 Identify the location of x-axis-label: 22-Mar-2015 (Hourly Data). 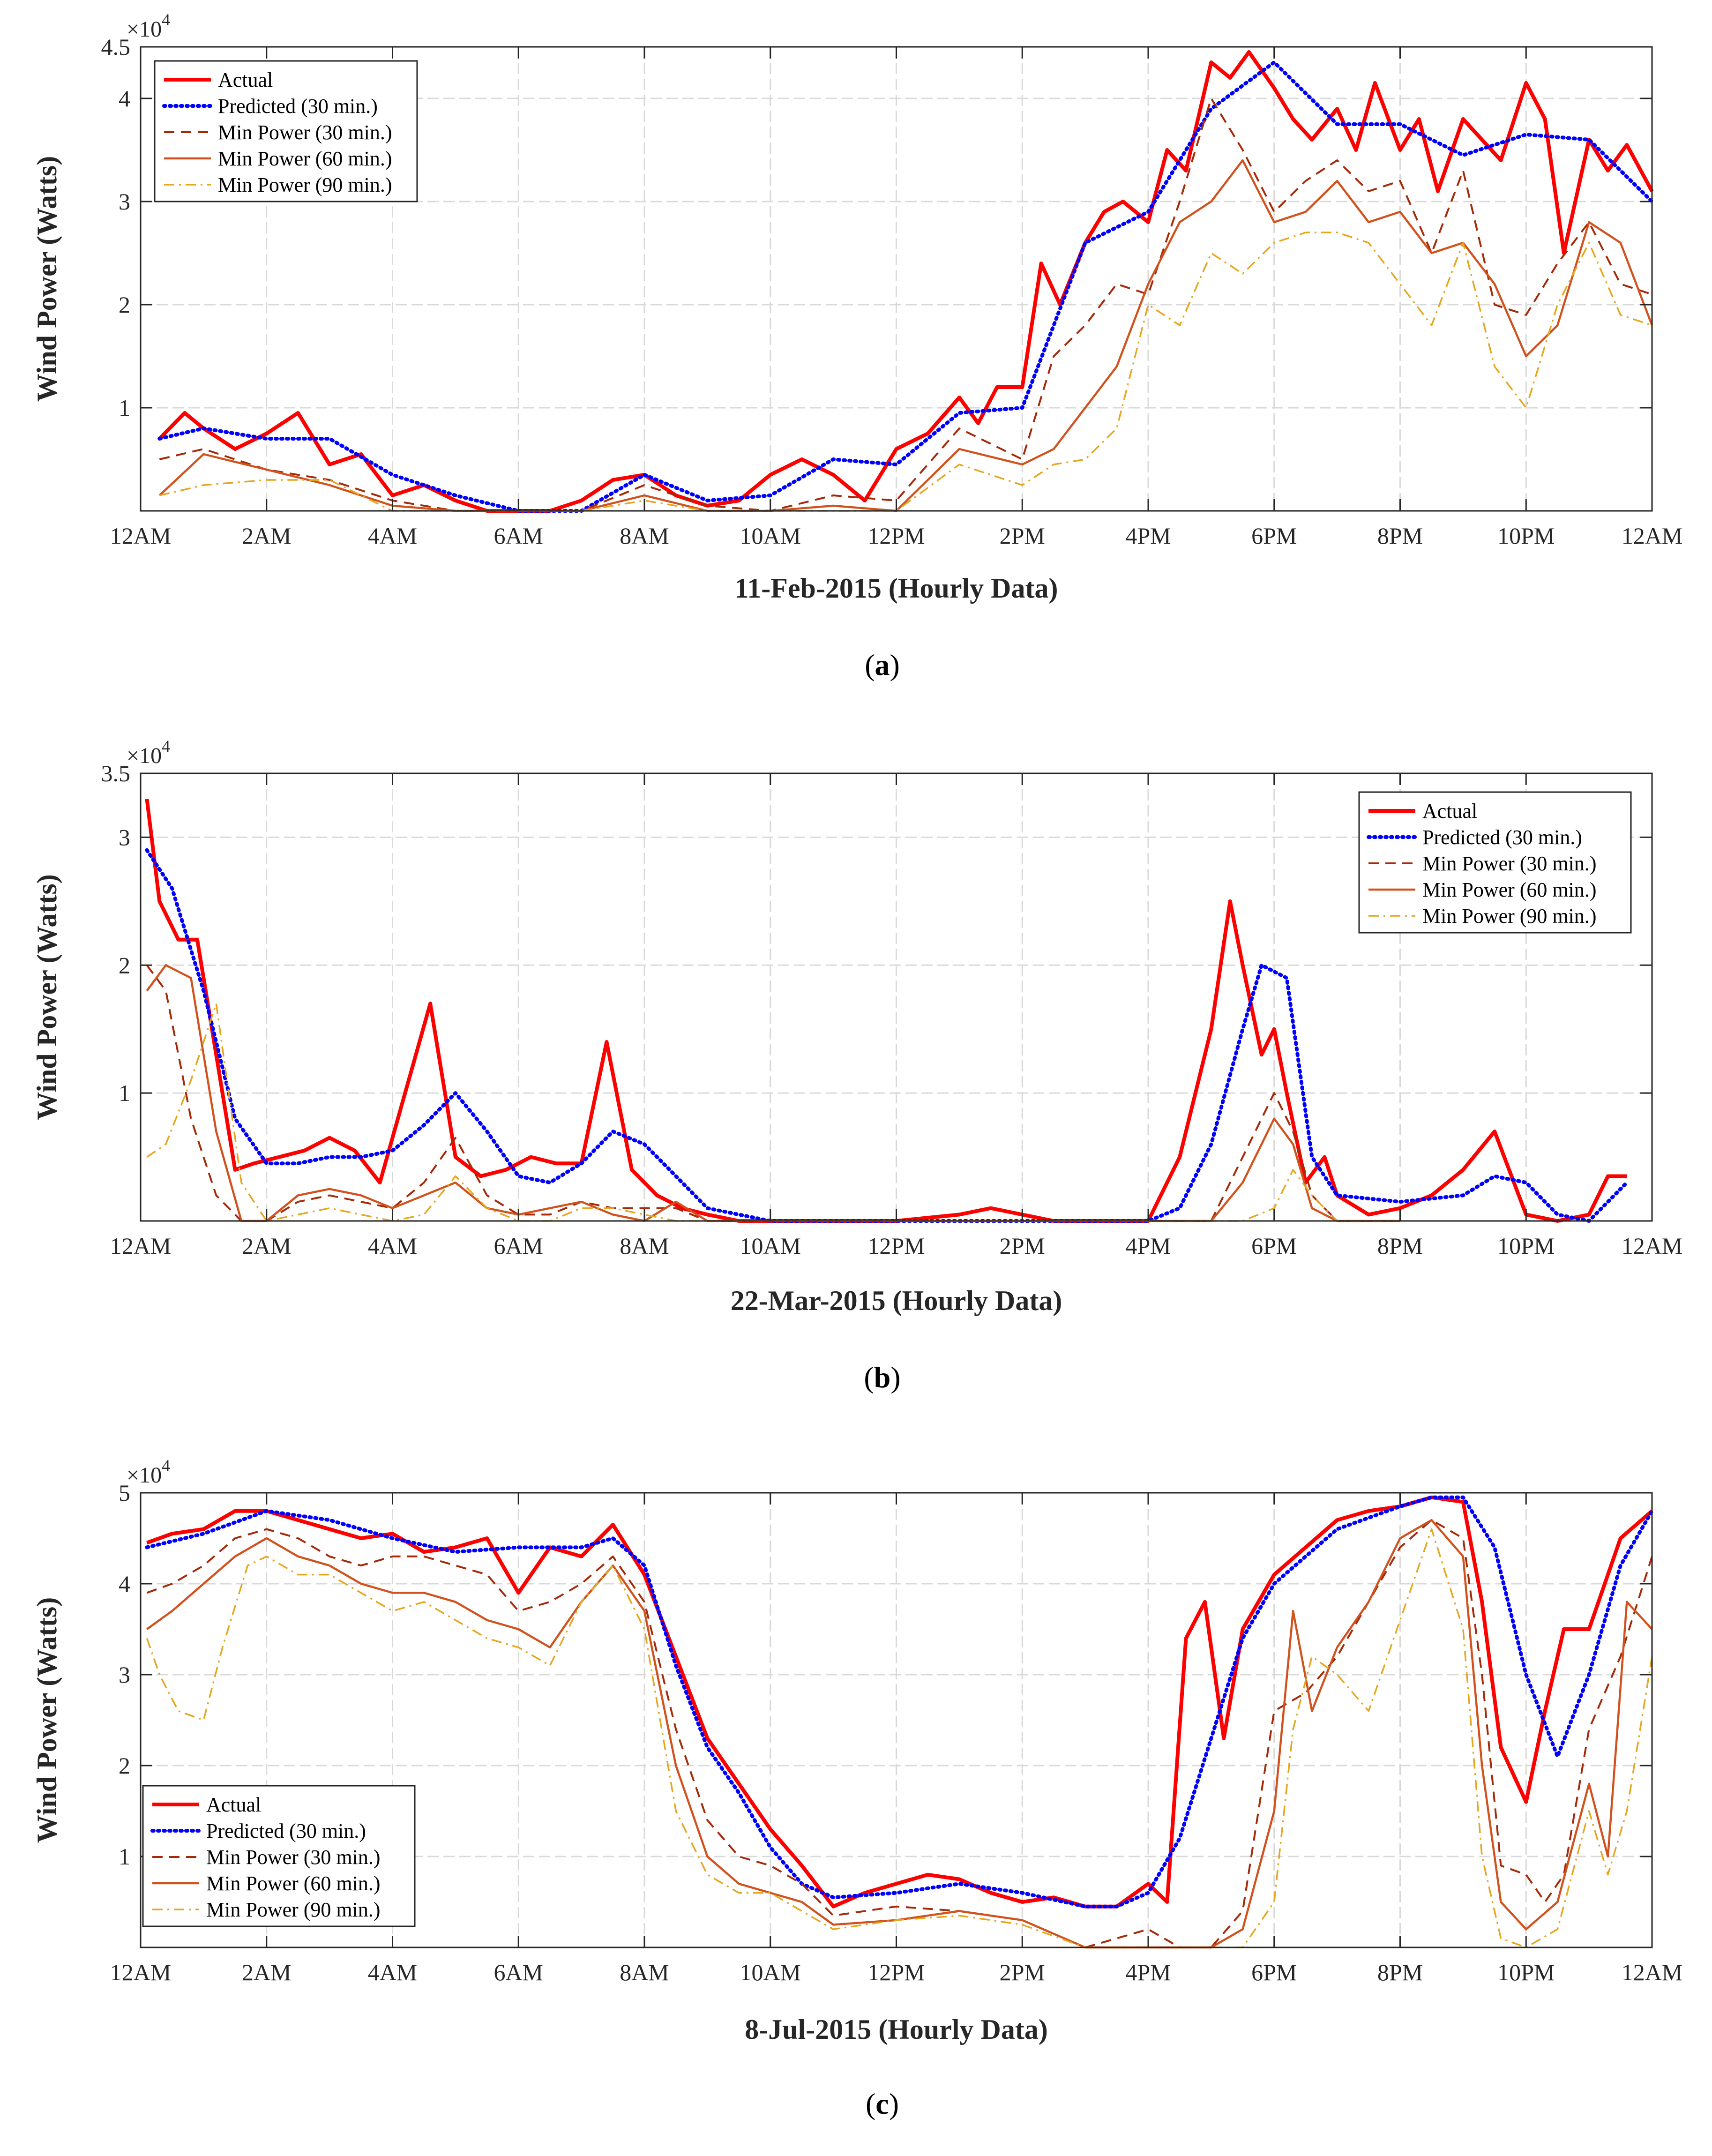
(896, 1301).